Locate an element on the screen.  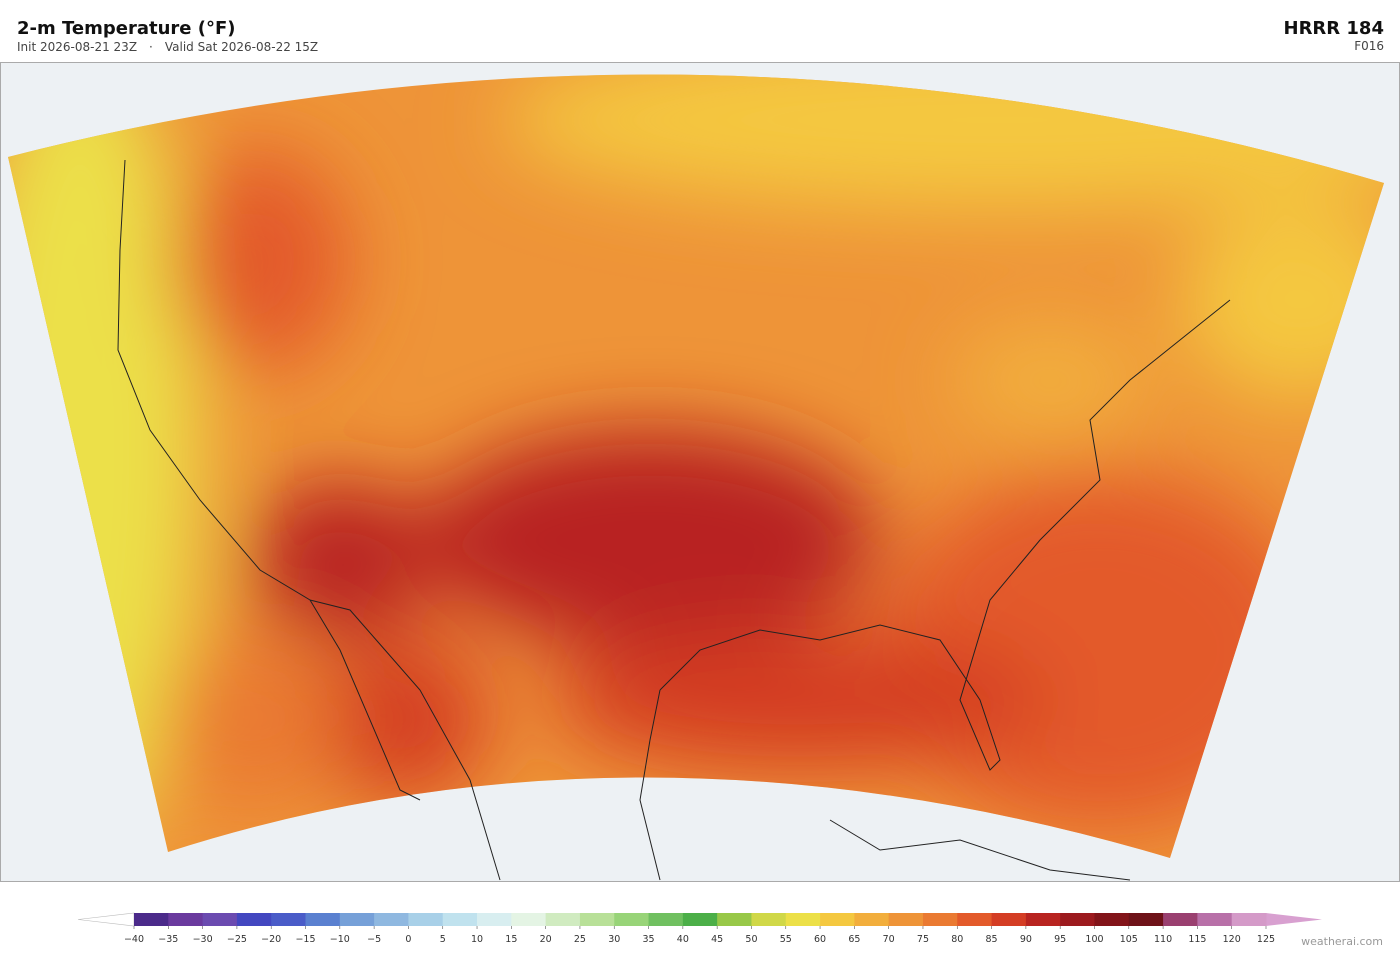
colorbar-tick-label: 70 is located at coordinates (889, 939).